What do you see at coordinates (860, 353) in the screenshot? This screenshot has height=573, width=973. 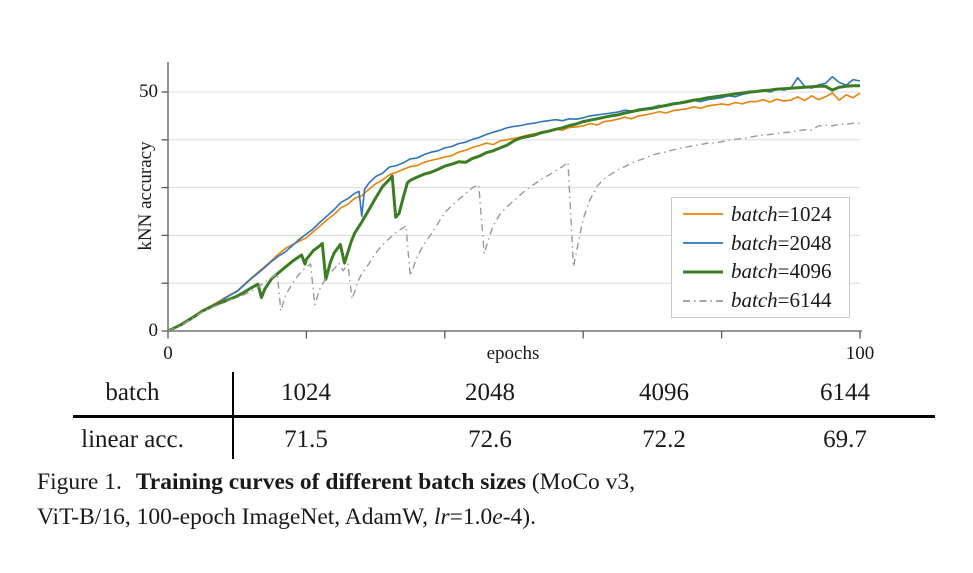 I see `x-tick-label-100: 100` at bounding box center [860, 353].